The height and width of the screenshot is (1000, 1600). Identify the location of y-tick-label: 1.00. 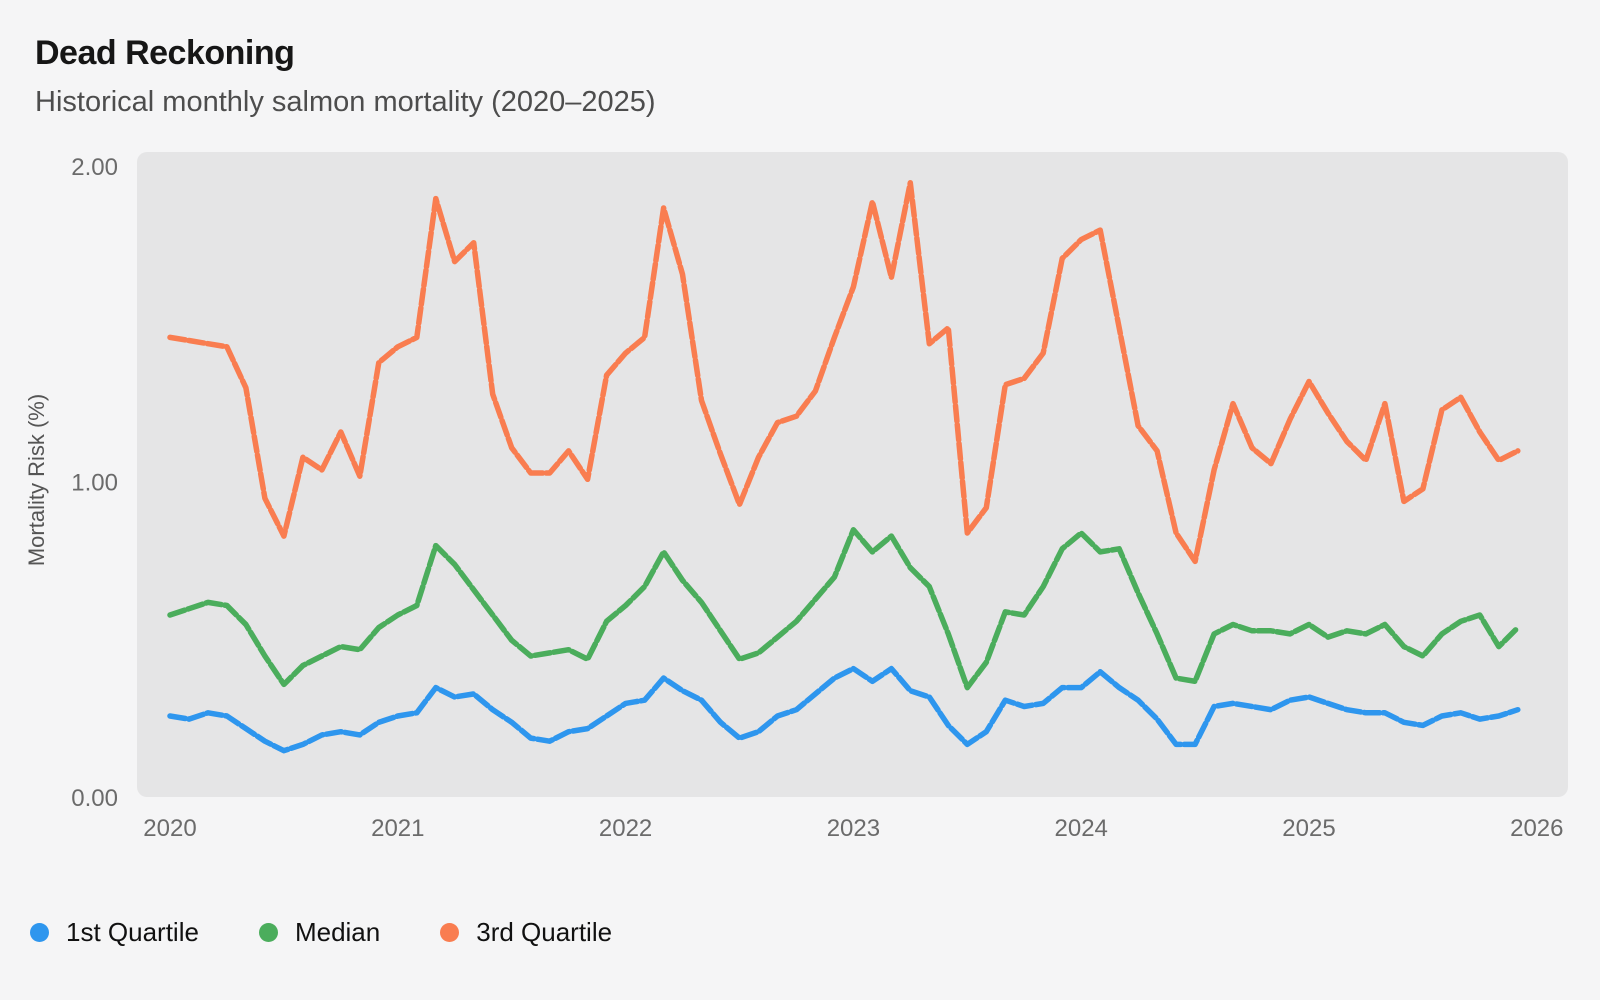
(94, 483).